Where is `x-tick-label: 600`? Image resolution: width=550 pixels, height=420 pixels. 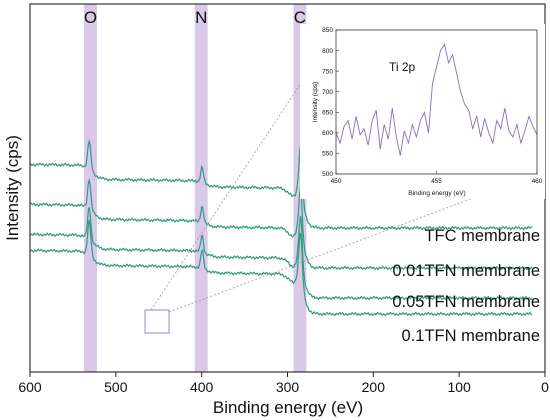
x-tick-label: 600 is located at coordinates (30, 387).